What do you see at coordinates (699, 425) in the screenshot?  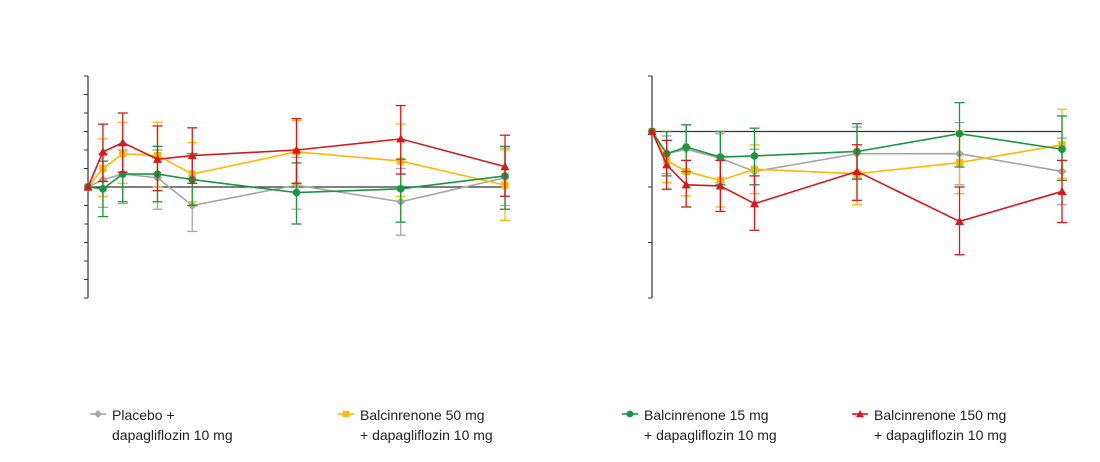 I see `legend-item-balcinrenone-15: Balcinrenone 15 mg + dapagliflozin 10 mg` at bounding box center [699, 425].